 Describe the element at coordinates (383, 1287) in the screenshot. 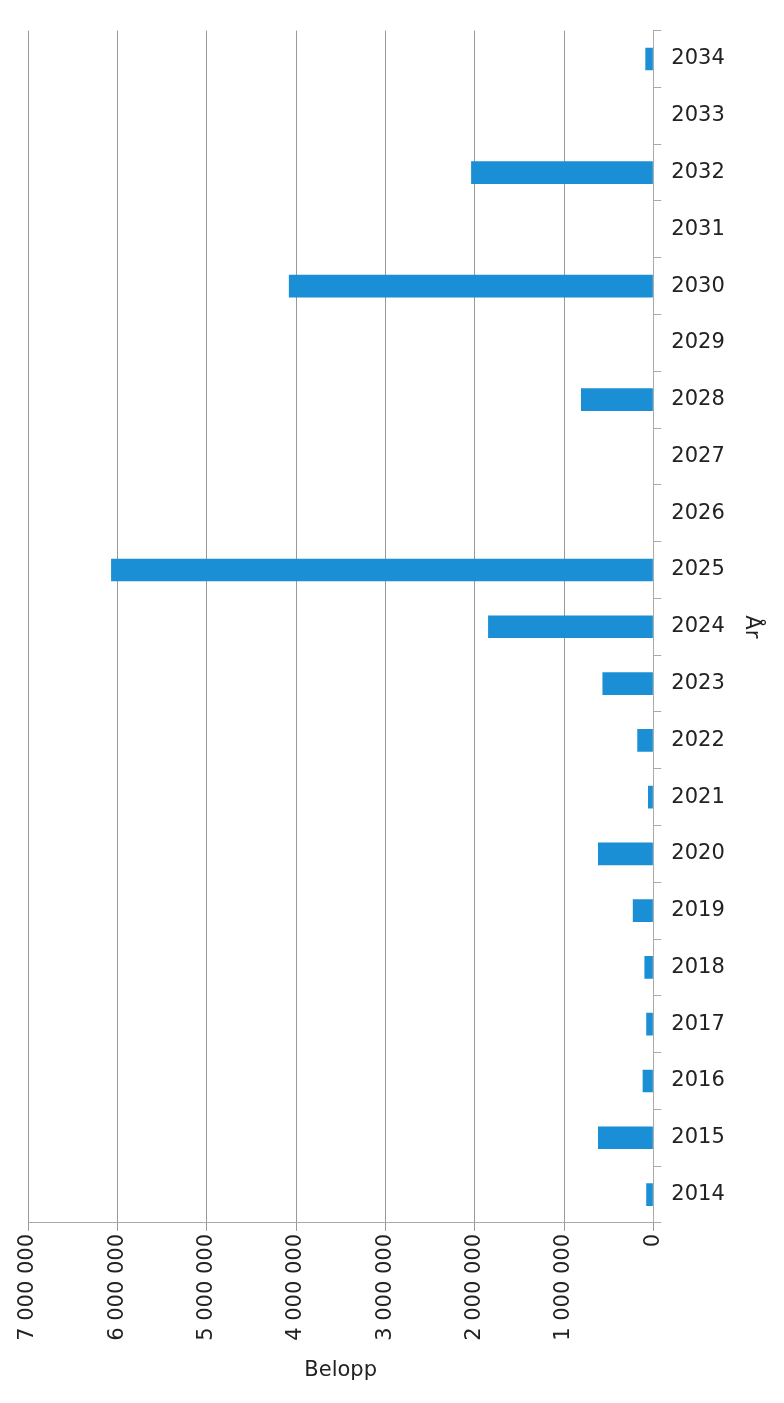

I see `x-tick-label: 3 000 000` at that location.